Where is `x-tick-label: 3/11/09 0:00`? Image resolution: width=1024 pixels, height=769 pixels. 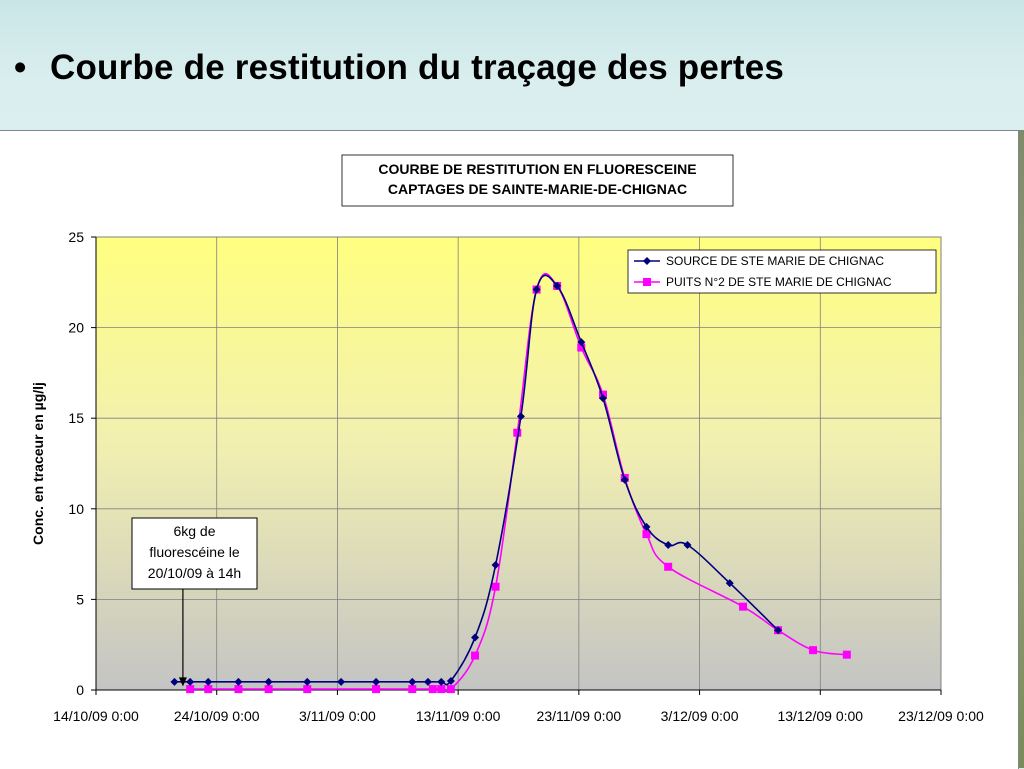
x-tick-label: 3/11/09 0:00 is located at coordinates (337, 716).